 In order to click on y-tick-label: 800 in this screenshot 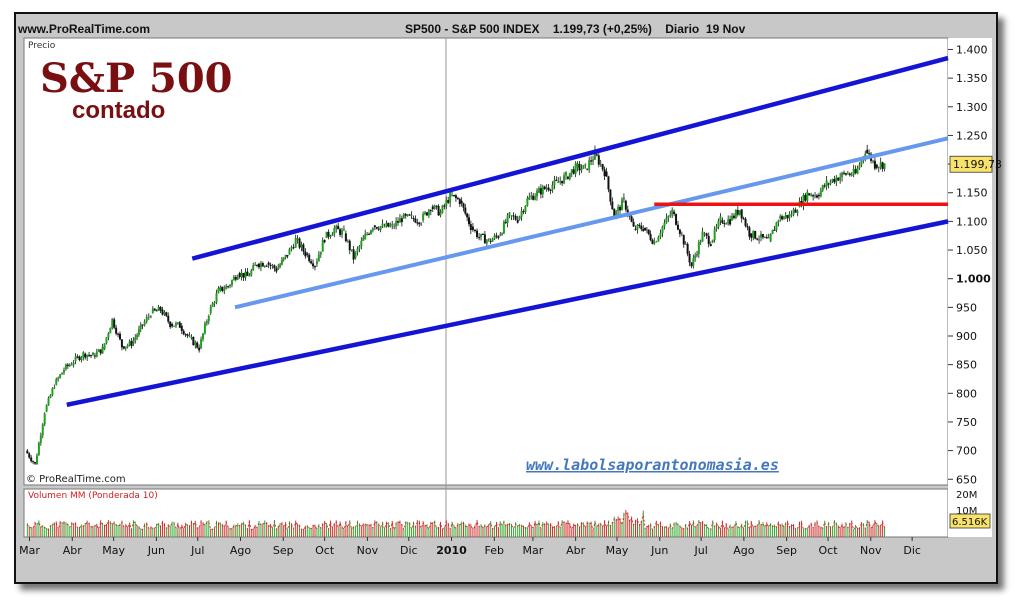, I will do `click(966, 393)`.